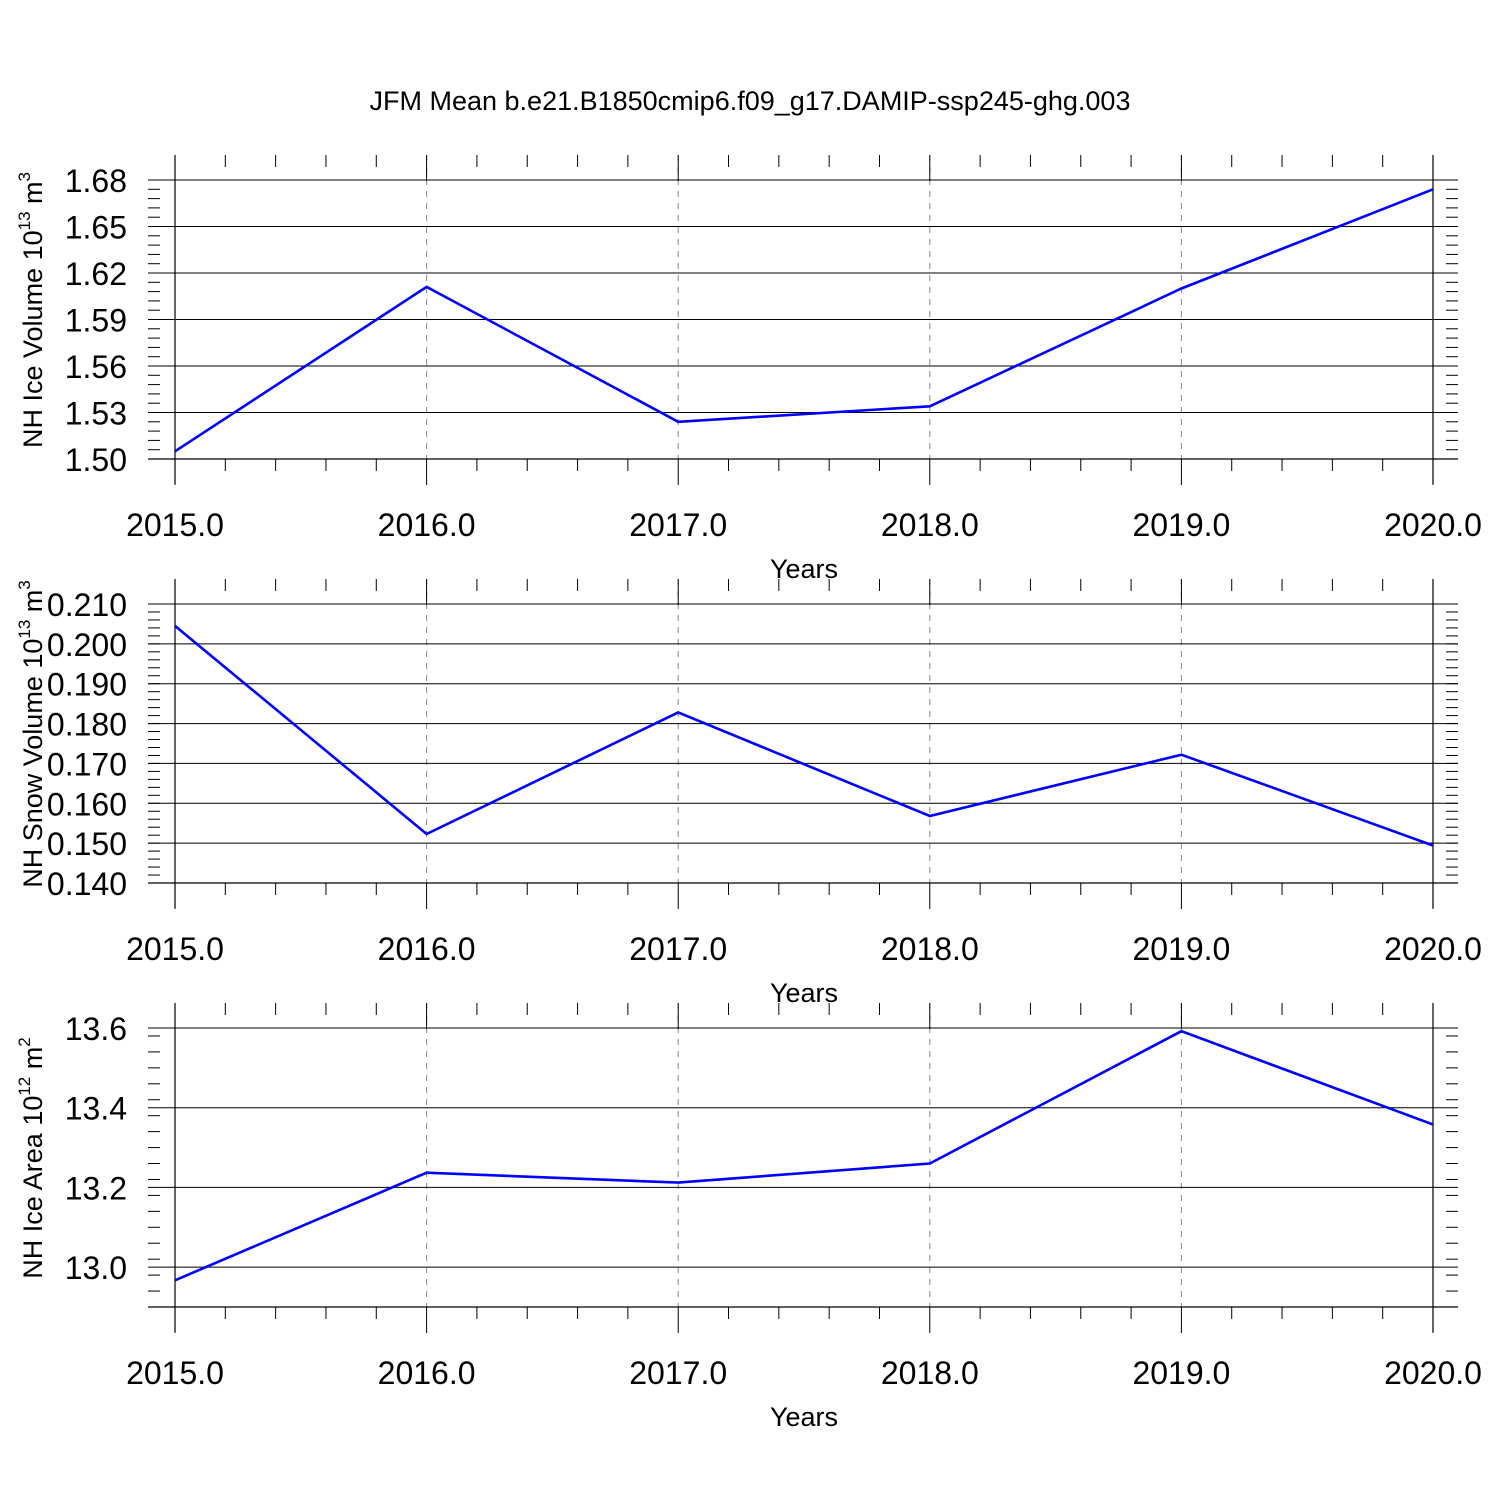  I want to click on y-tick-label: 0.140, so click(87, 884).